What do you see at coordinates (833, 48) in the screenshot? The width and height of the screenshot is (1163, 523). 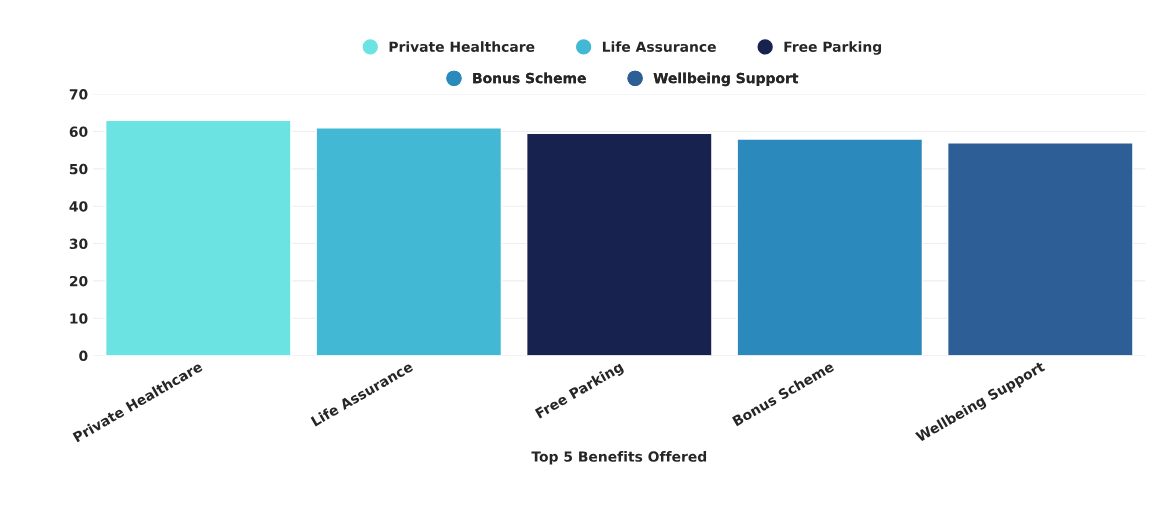 I see `legend-label: Free Parking` at bounding box center [833, 48].